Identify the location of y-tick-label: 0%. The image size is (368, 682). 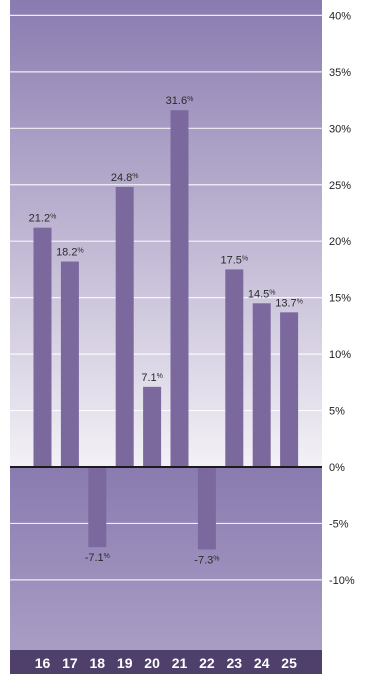
(337, 468).